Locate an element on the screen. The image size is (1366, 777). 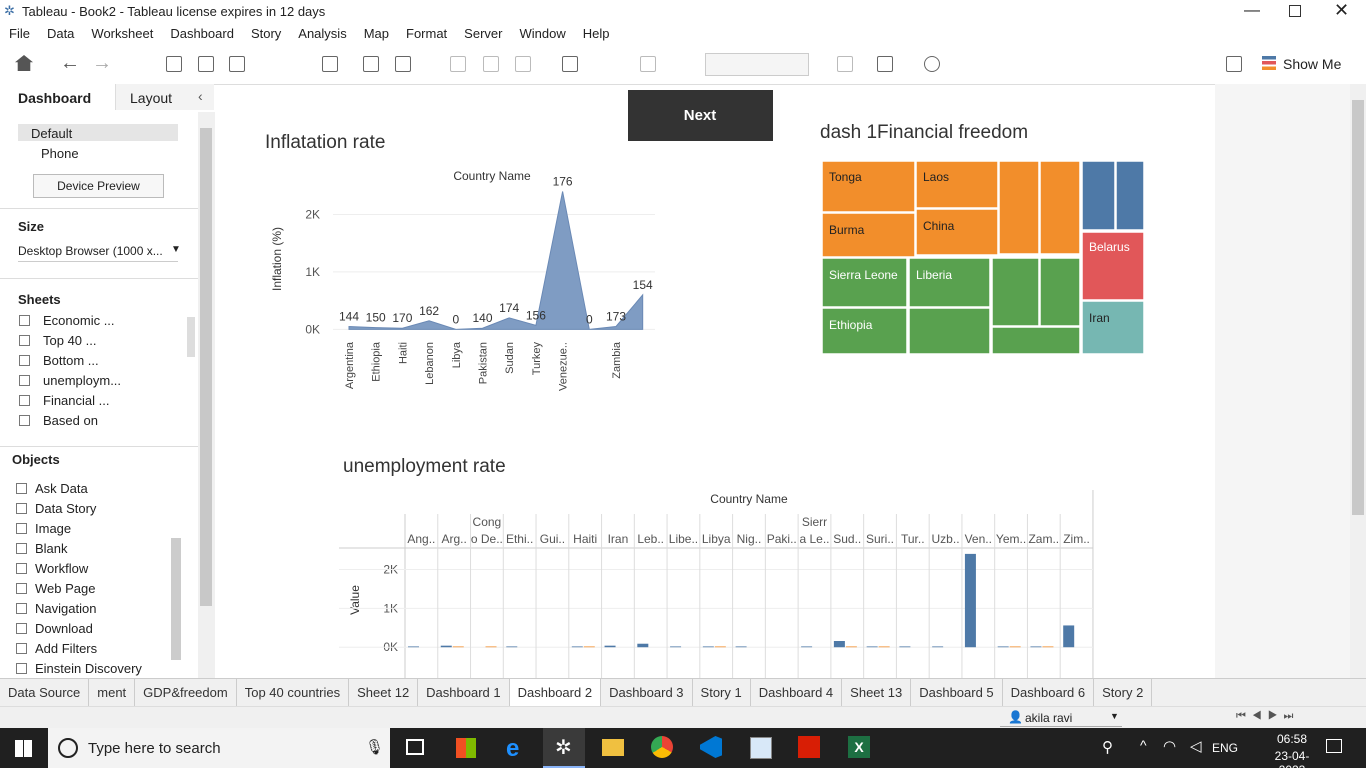
menu-item: File is located at coordinates (19, 33).